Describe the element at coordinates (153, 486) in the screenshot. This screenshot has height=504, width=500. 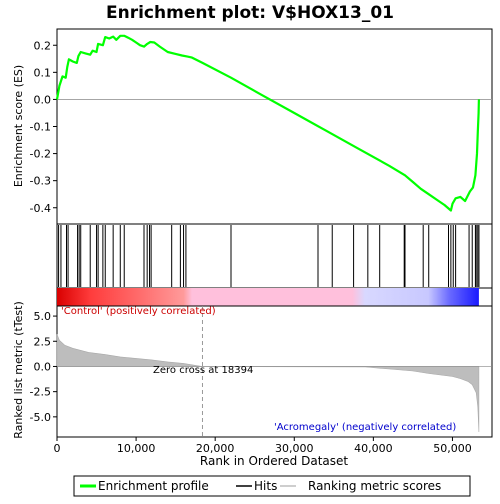
I see `legend-enrichment-label: Enrichment profile` at that location.